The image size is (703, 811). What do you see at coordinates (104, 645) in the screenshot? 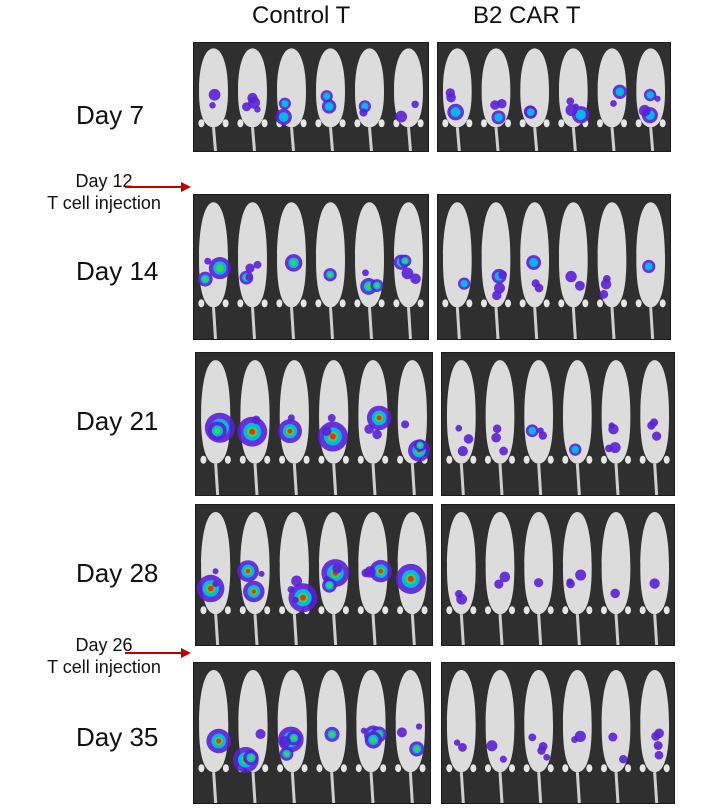
I see `injection-day-26: Day 26` at bounding box center [104, 645].